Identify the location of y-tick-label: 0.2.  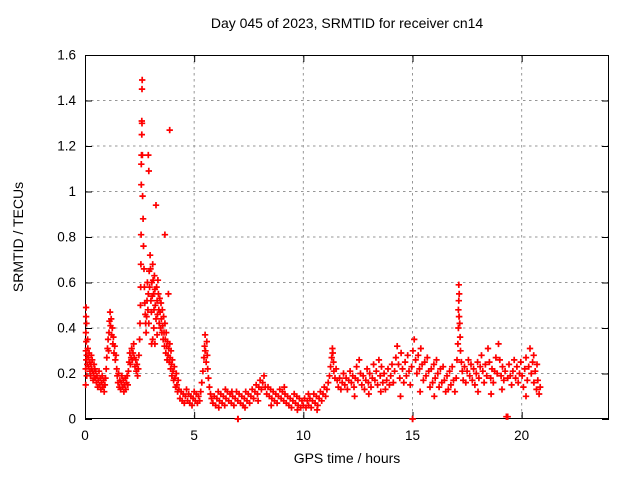
(66, 373).